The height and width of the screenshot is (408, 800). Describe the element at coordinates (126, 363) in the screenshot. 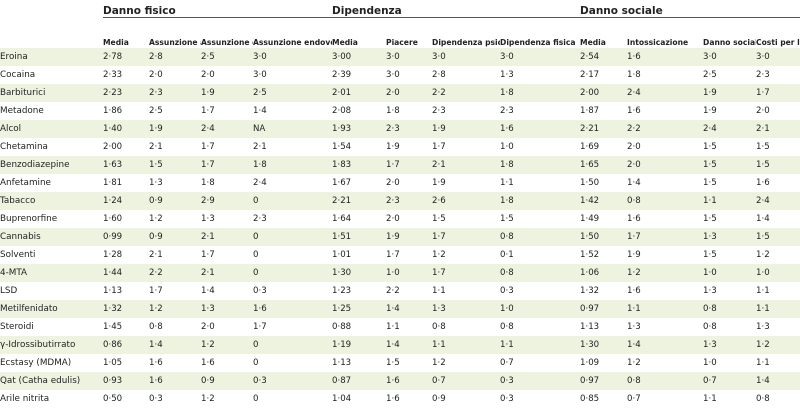

I see `table-cell: 1·05` at that location.